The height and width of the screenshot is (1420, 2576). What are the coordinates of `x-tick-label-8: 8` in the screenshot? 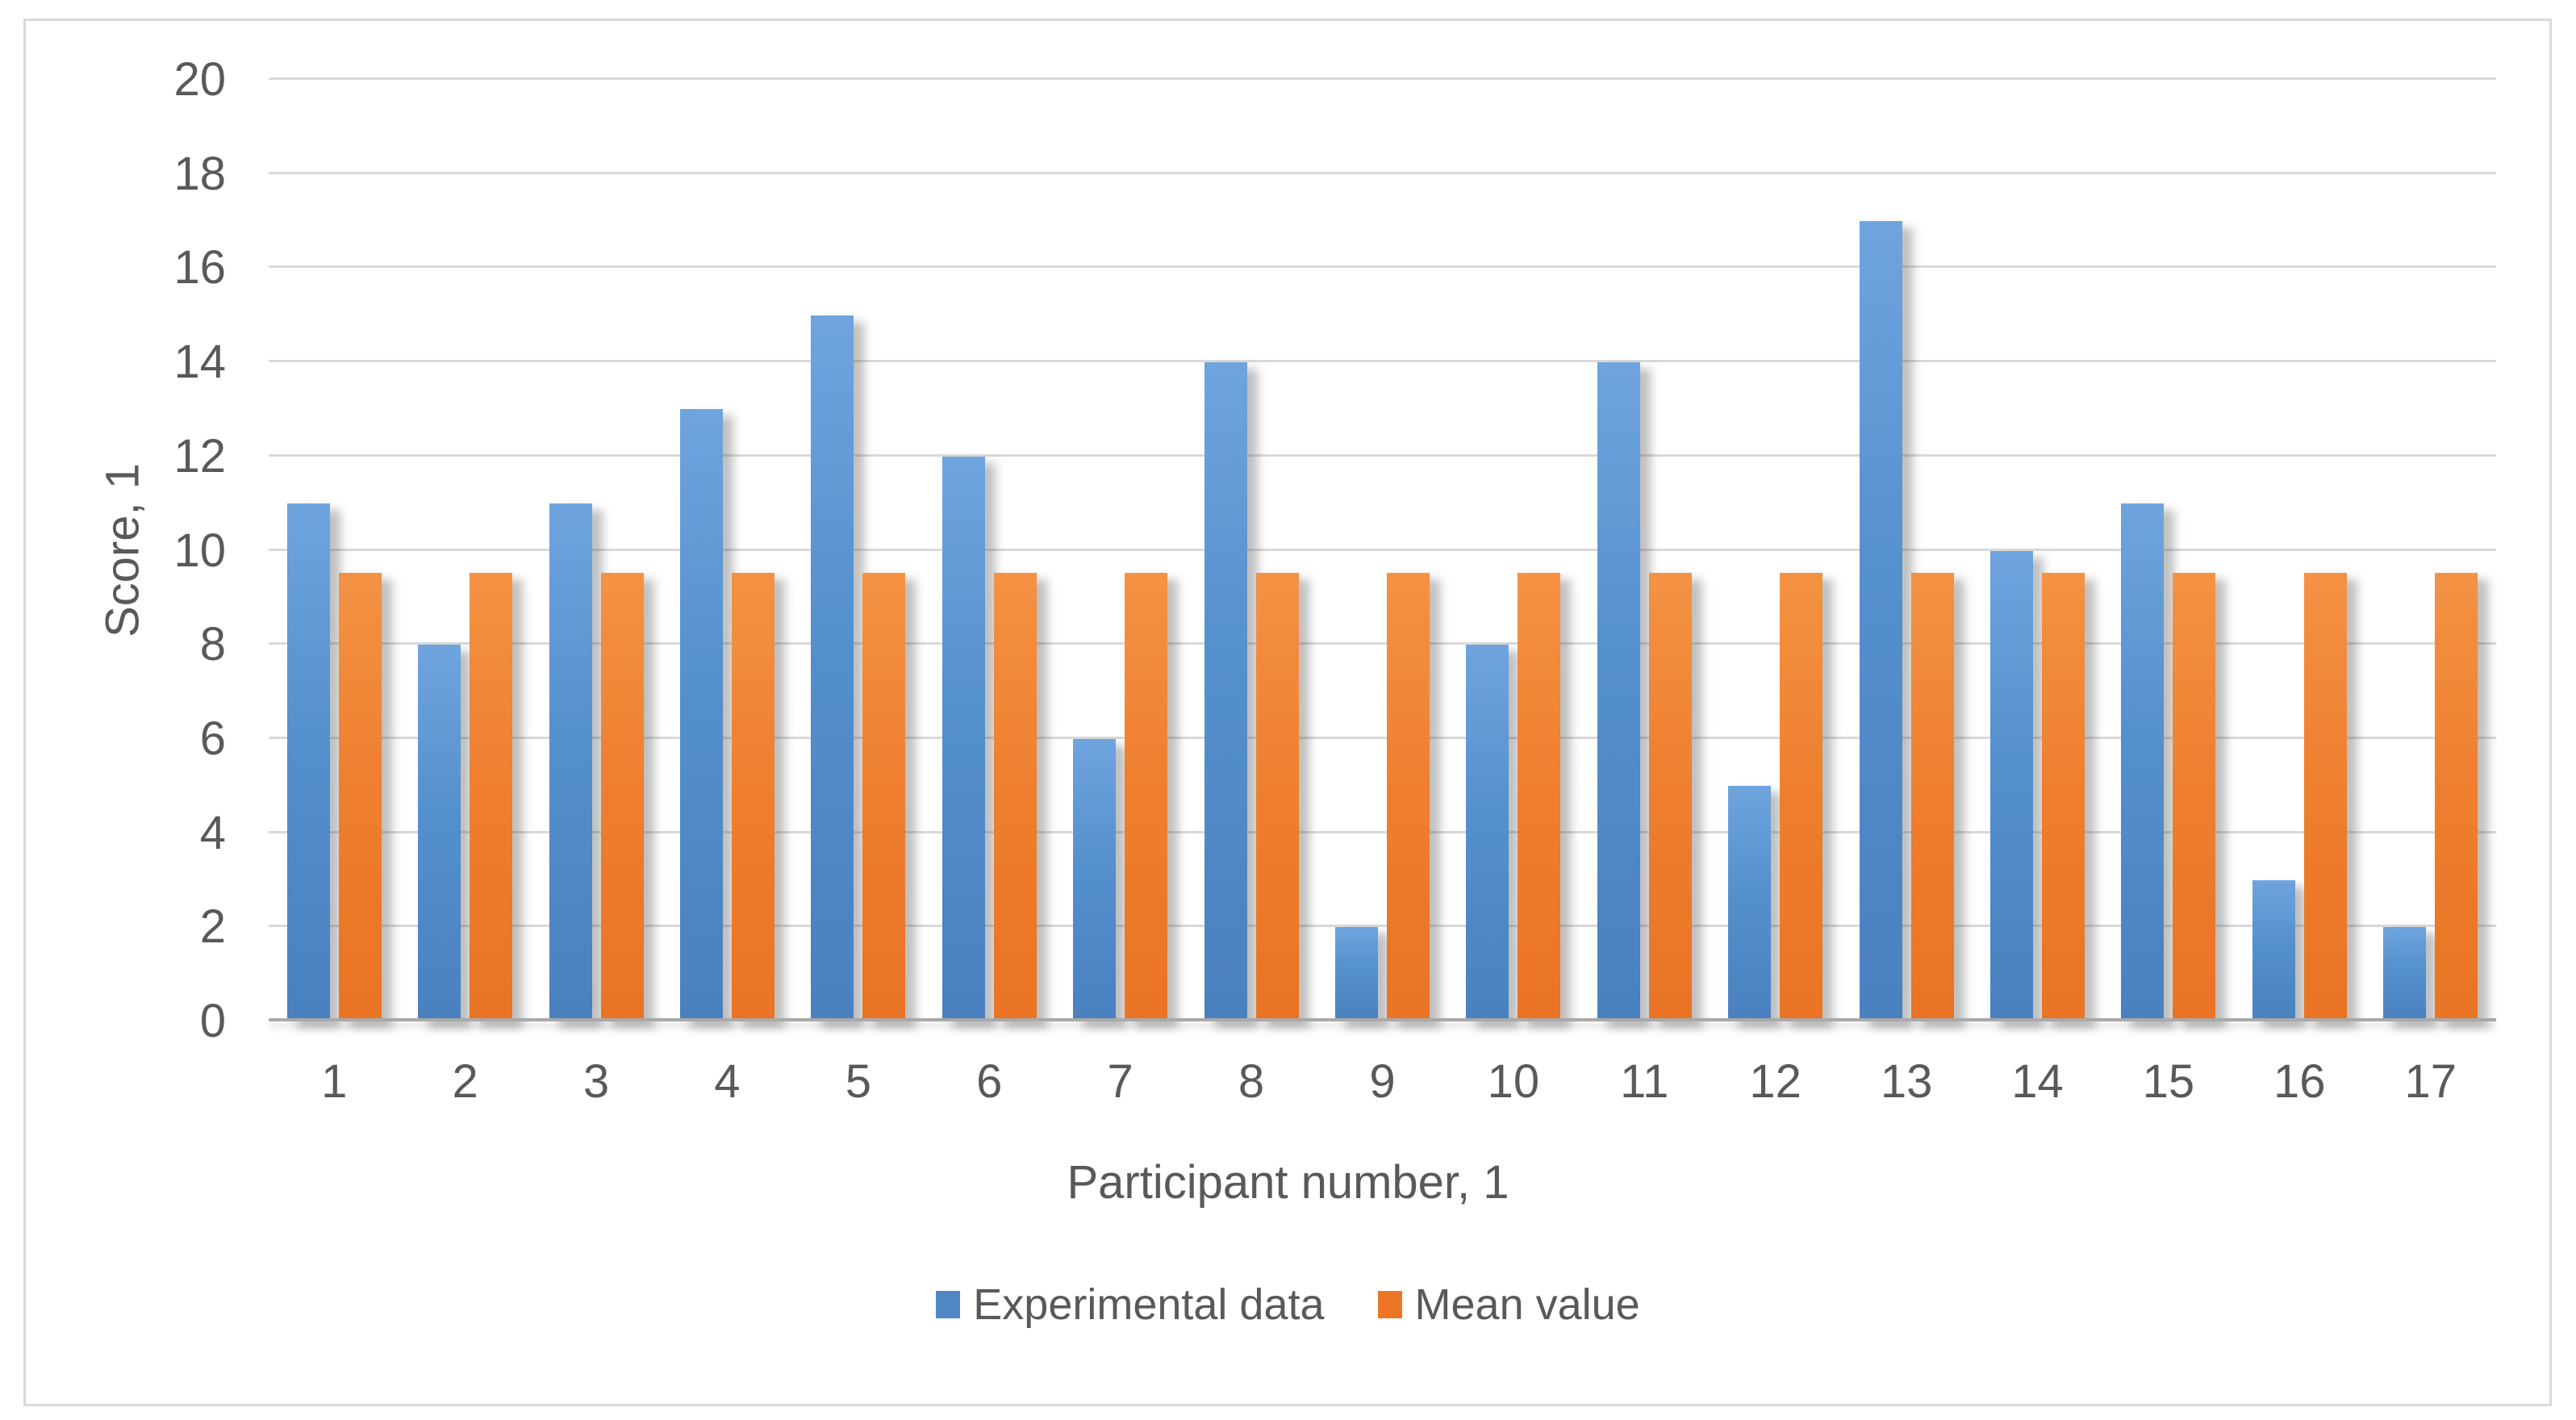 It's located at (1251, 1081).